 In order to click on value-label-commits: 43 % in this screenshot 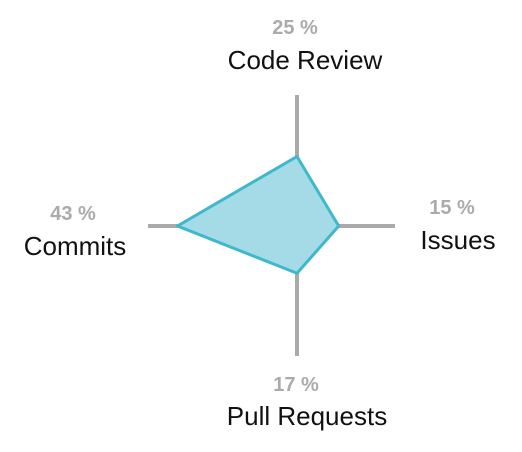, I will do `click(73, 214)`.